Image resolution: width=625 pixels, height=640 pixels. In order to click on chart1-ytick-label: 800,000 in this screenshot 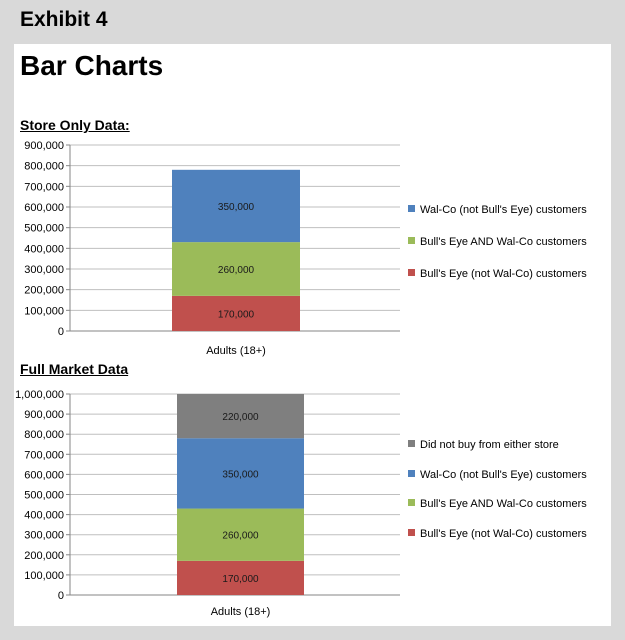, I will do `click(44, 167)`.